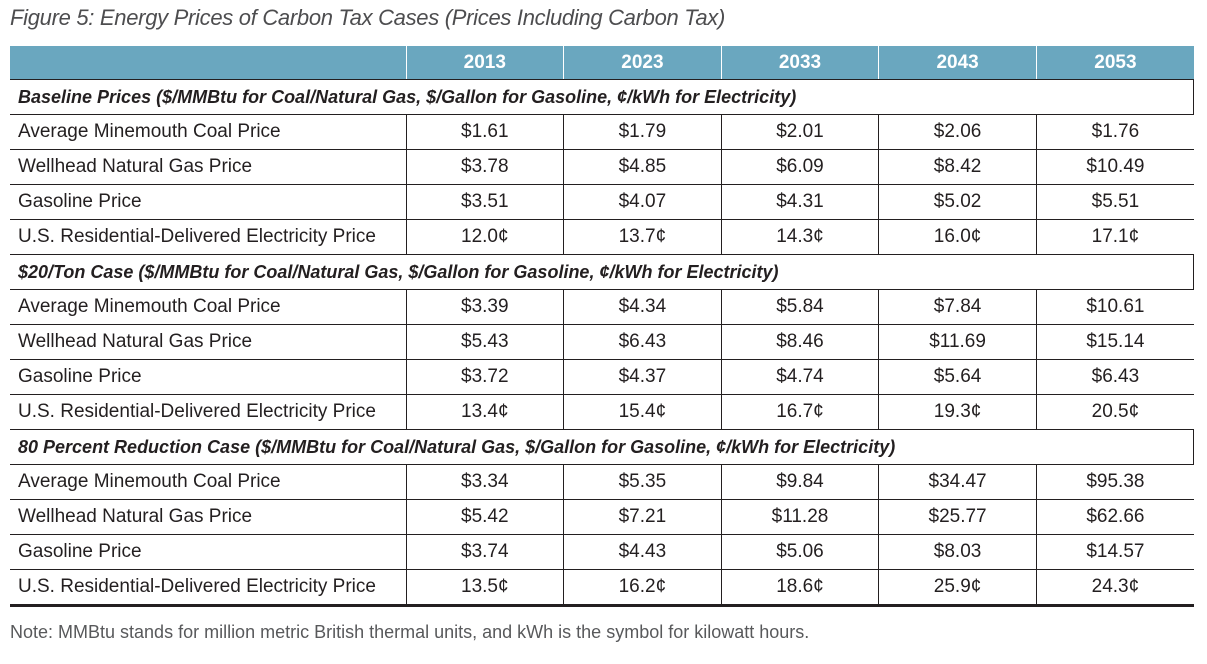 This screenshot has width=1207, height=664. I want to click on price-cell: $15.14, so click(1114, 342).